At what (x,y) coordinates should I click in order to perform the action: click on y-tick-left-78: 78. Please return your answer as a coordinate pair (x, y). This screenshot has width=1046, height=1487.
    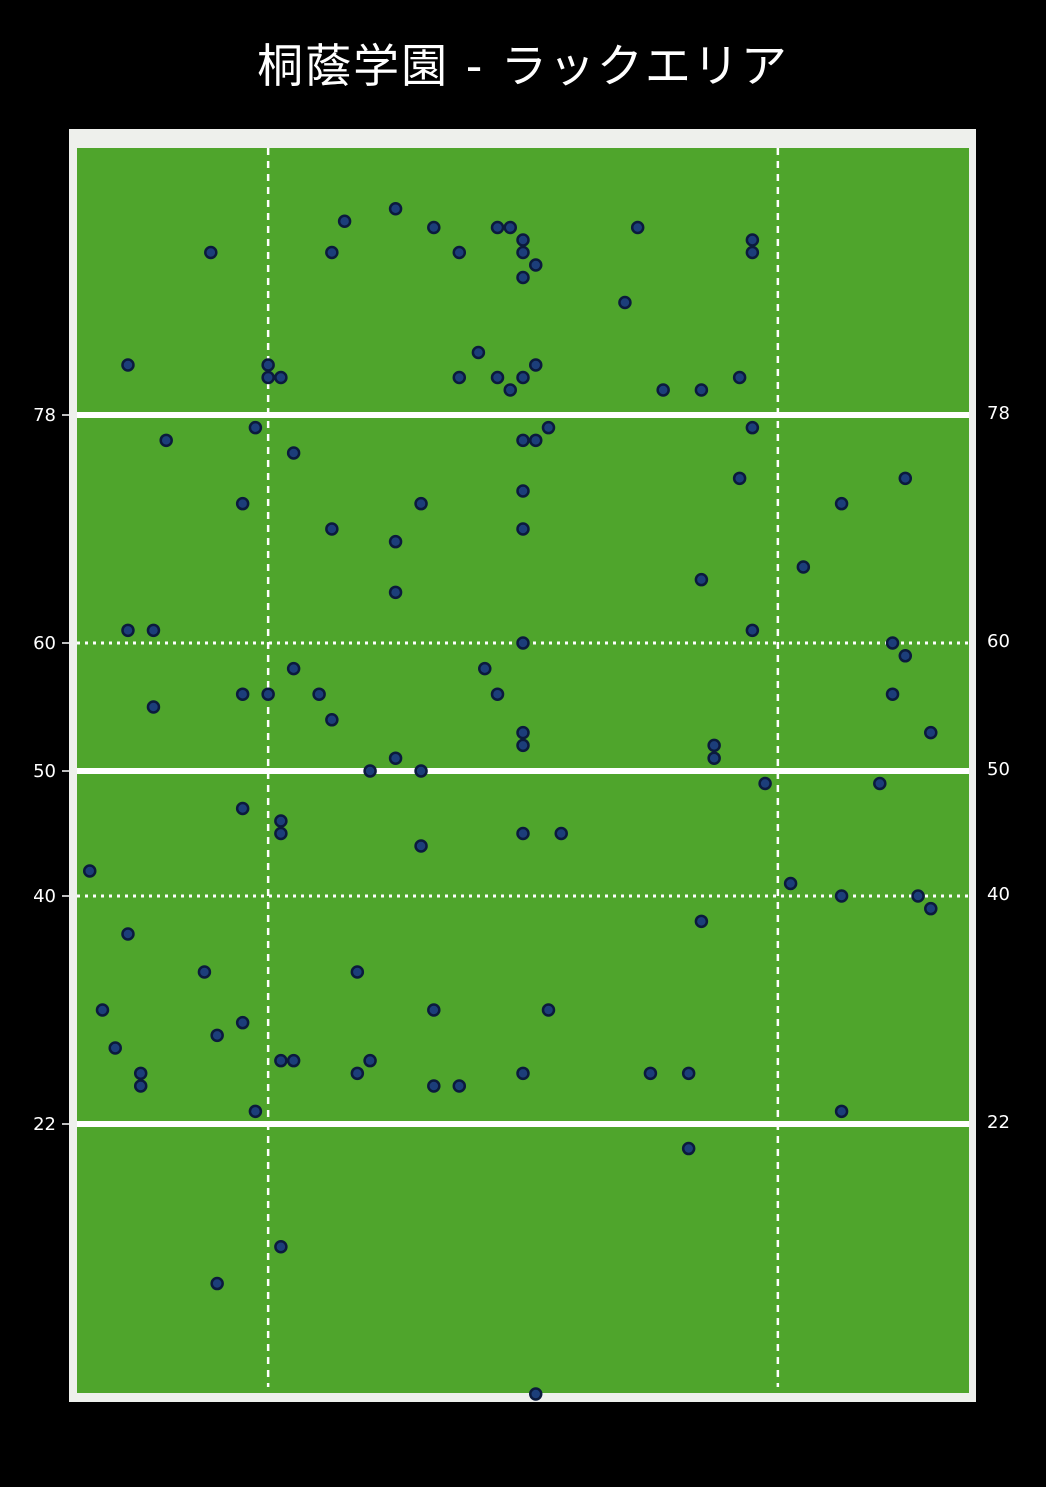
    Looking at the image, I should click on (44, 415).